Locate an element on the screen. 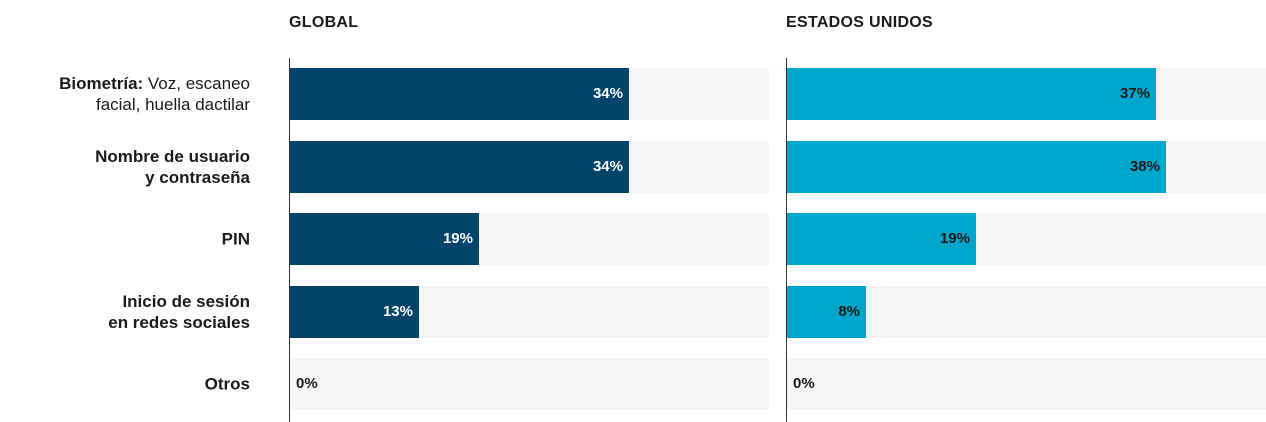 The height and width of the screenshot is (422, 1266). chart-title: GLOBAL is located at coordinates (324, 22).